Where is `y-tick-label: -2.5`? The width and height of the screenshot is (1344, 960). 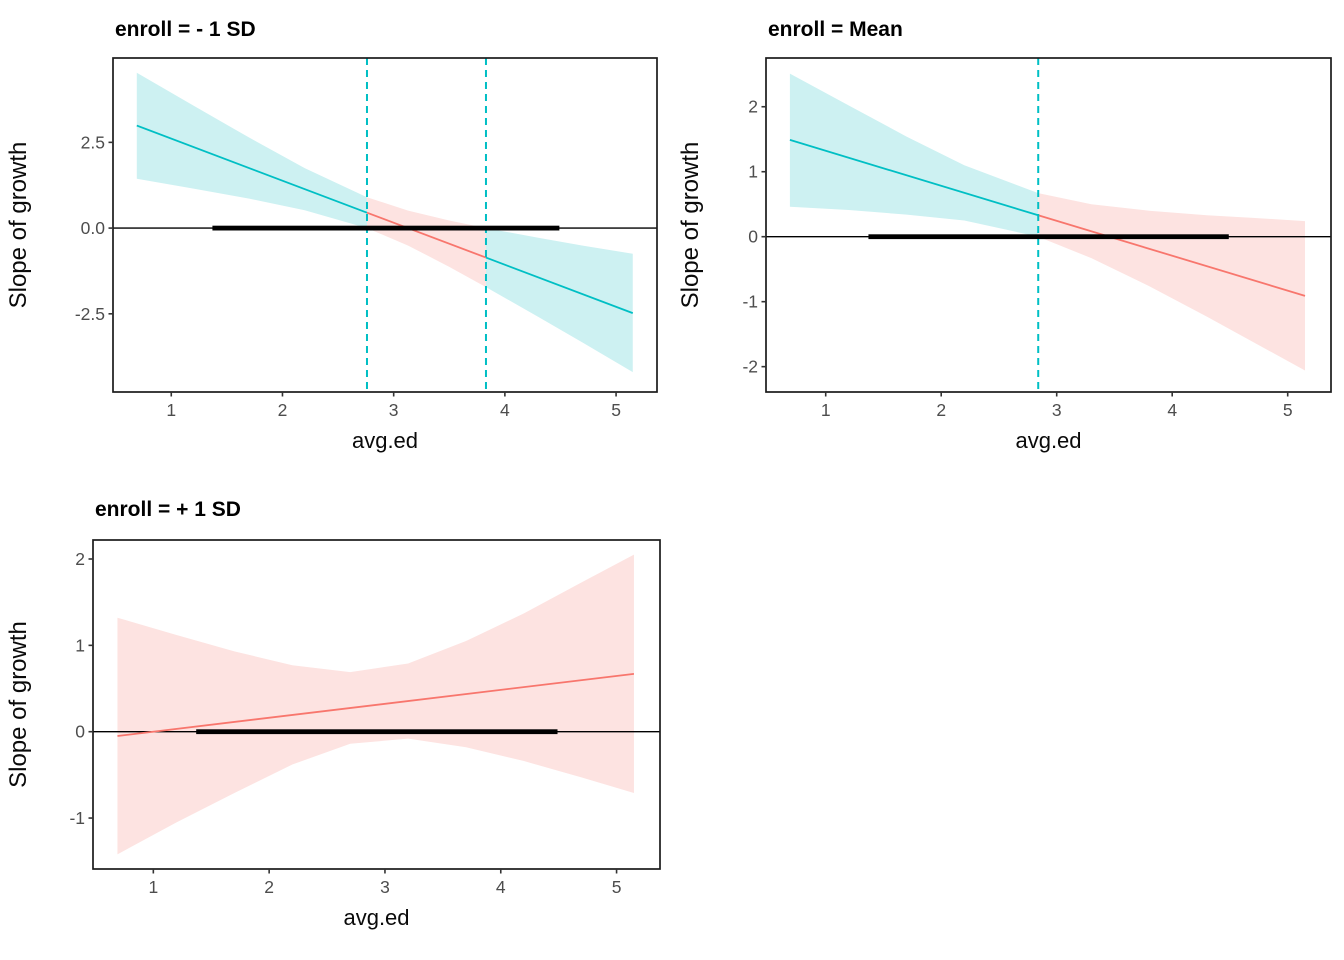 y-tick-label: -2.5 is located at coordinates (90, 314).